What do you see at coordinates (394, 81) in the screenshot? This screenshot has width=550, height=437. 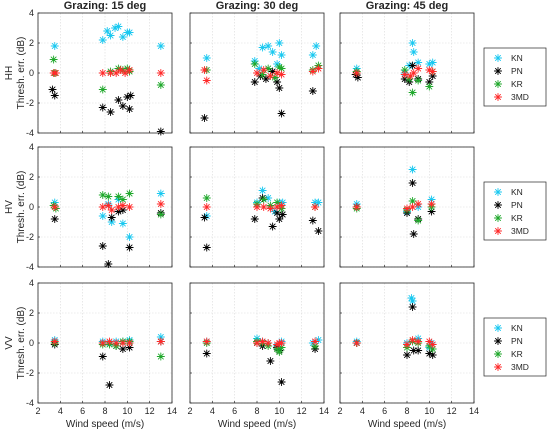 I see `series-kr` at bounding box center [394, 81].